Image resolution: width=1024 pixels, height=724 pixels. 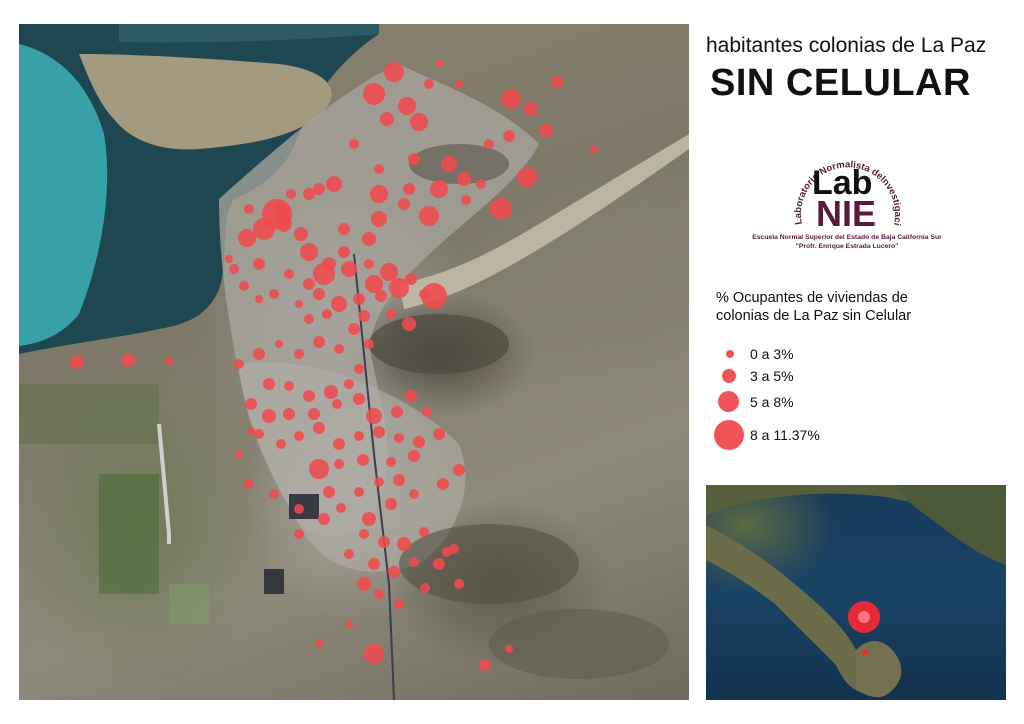 What do you see at coordinates (846, 213) in the screenshot?
I see `logo-wordmark-bottom: NIE` at bounding box center [846, 213].